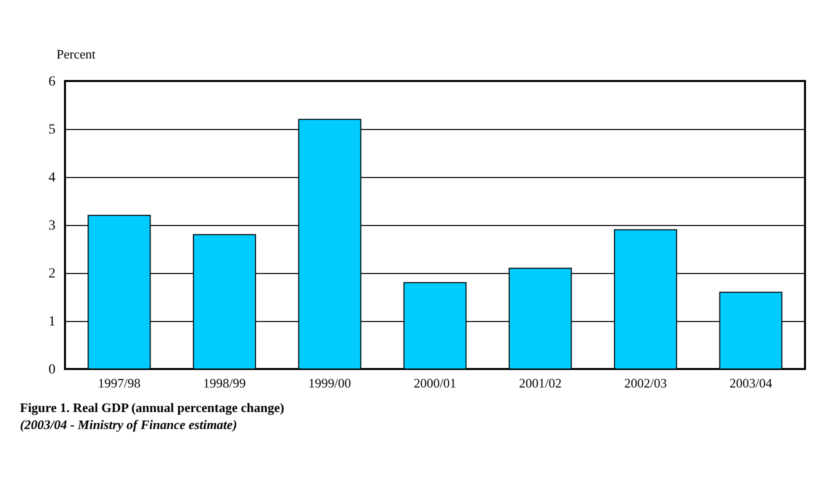 Image resolution: width=824 pixels, height=496 pixels. What do you see at coordinates (52, 226) in the screenshot?
I see `y-tick-label: 3` at bounding box center [52, 226].